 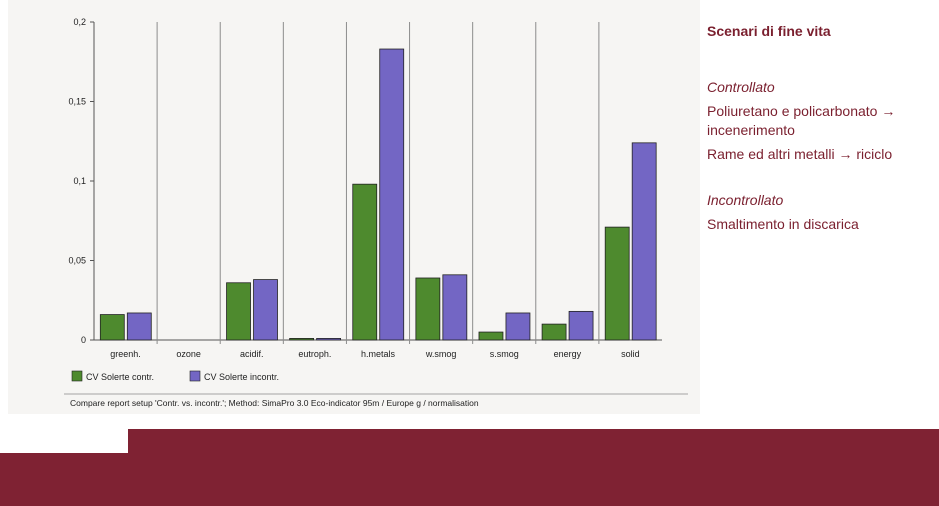 I want to click on x-tick-label: eutroph., so click(x=314, y=354).